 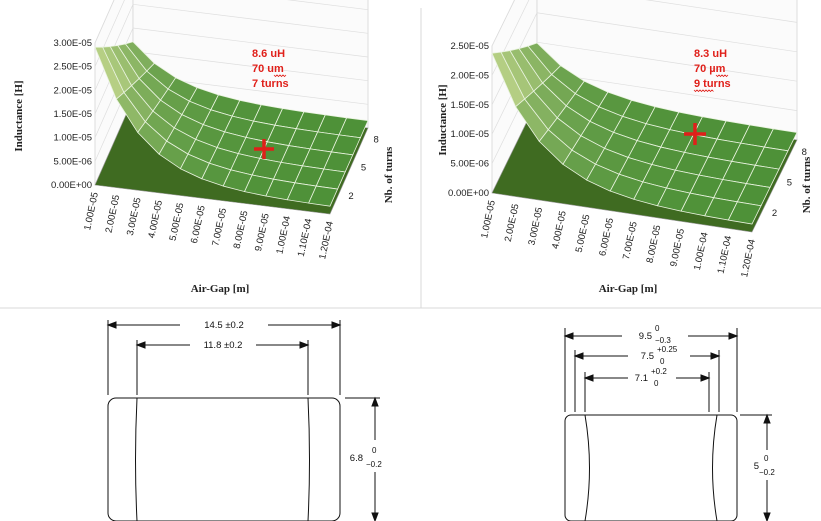 What do you see at coordinates (710, 54) in the screenshot?
I see `annotation-line: 8.3 uH` at bounding box center [710, 54].